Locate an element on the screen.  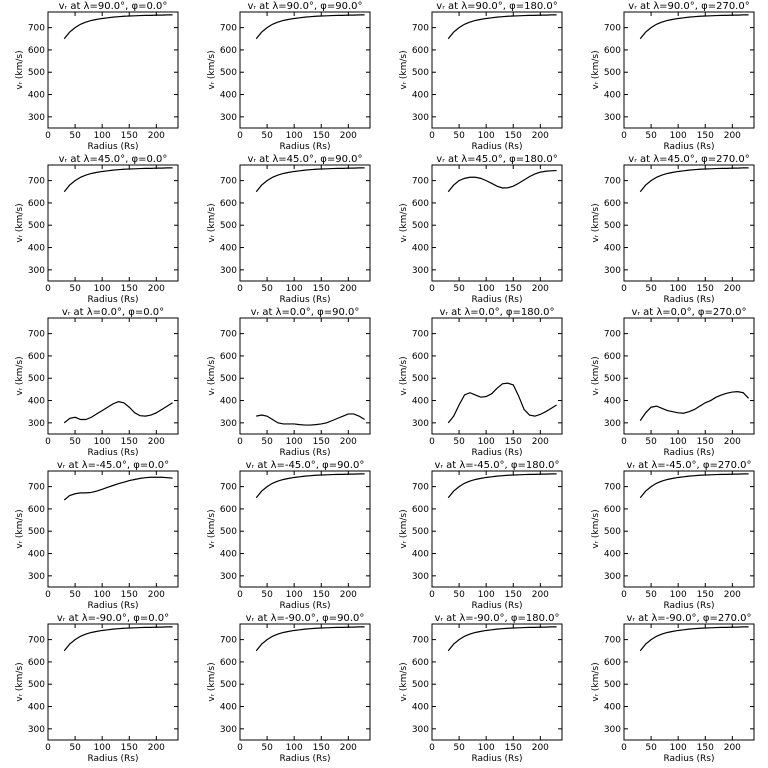
chart-title: vᵣ at λ=-45.0°, φ=270.0° is located at coordinates (688, 465).